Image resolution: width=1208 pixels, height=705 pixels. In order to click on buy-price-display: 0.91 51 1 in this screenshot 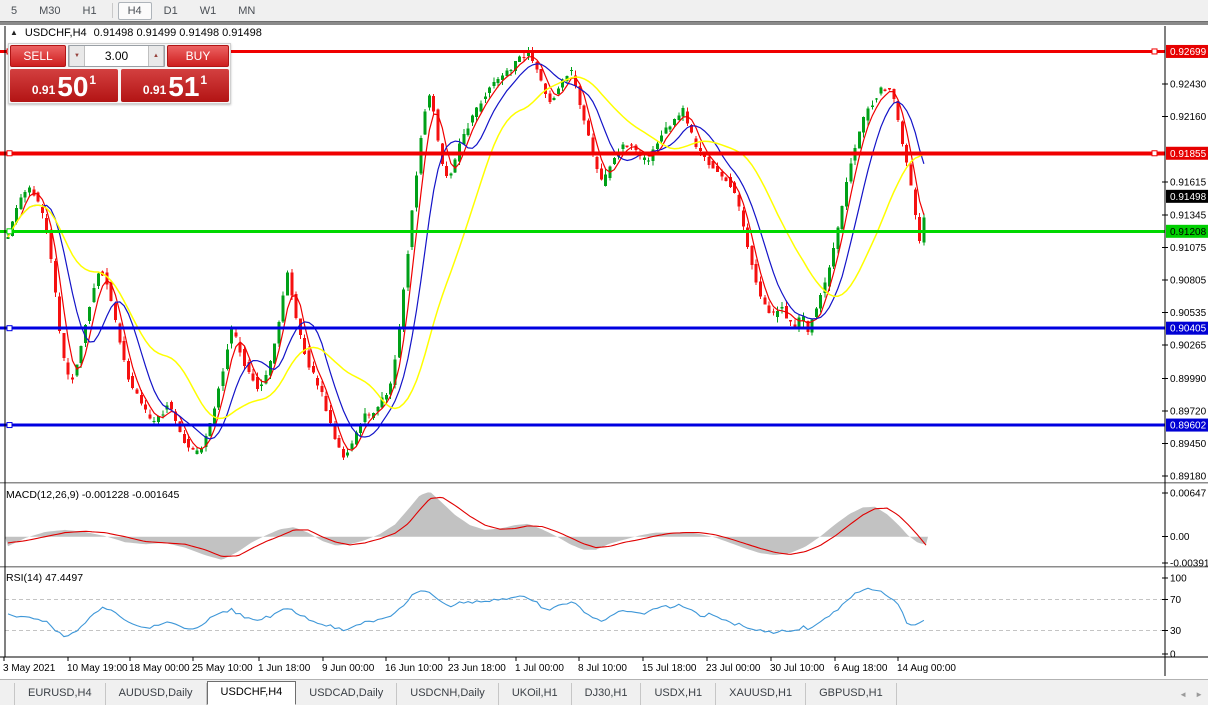, I will do `click(175, 85)`.